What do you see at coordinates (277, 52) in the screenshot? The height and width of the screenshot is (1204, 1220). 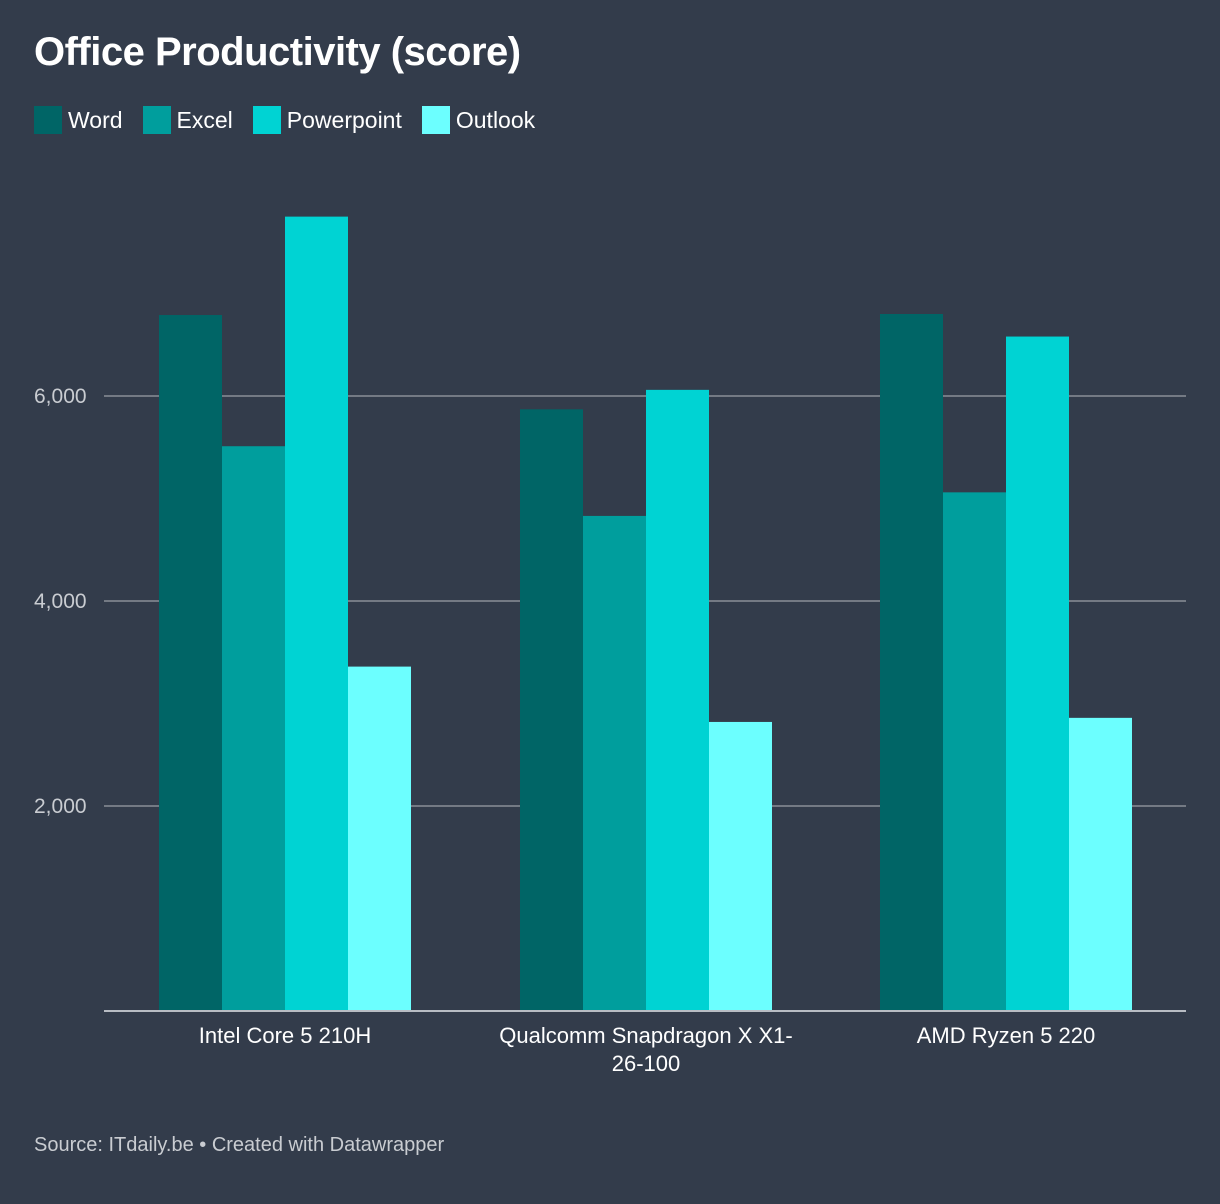 I see `chart-title: Office Productivity (score)` at bounding box center [277, 52].